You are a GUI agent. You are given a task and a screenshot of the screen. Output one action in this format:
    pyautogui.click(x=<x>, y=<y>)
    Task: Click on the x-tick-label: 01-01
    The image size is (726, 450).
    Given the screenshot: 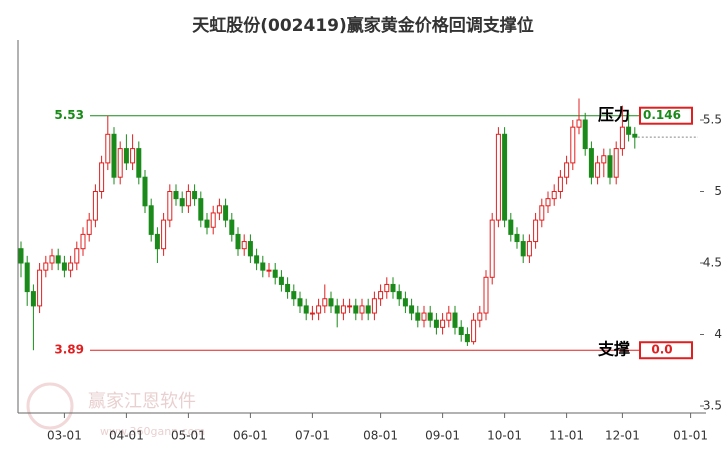 What is the action you would take?
    pyautogui.click(x=690, y=436)
    